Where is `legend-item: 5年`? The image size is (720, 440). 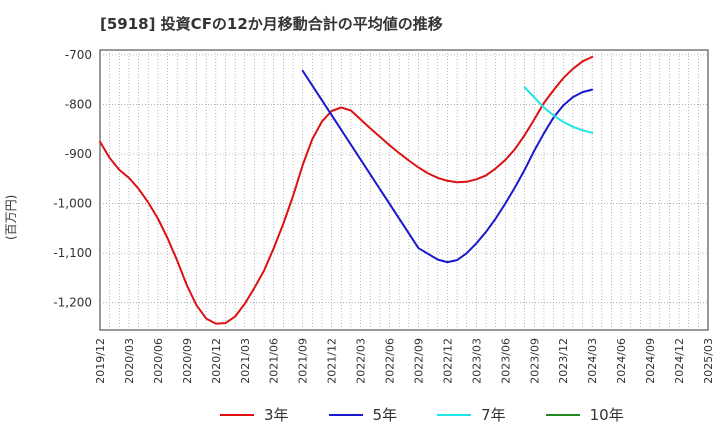
legend-item: 5年 is located at coordinates (363, 414).